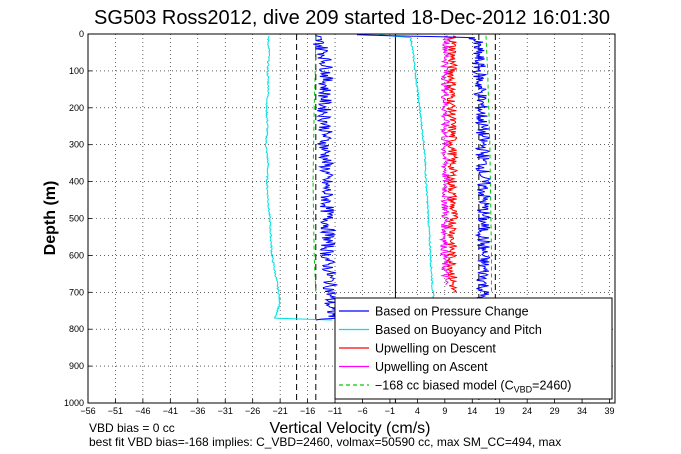 This screenshot has width=681, height=454. I want to click on y-axis-ticks: 0 100 200 300 400 500 600 700 800 900 1000, so click(78, 218).